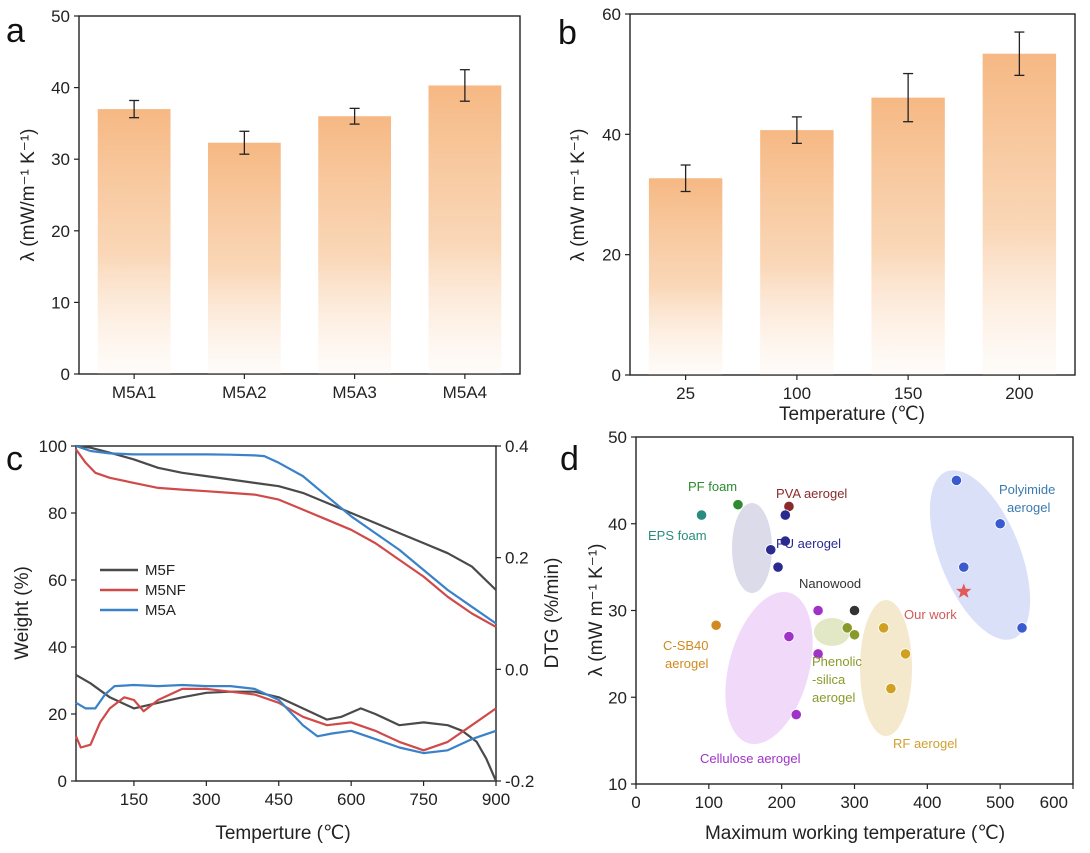 This screenshot has height=853, width=1090. I want to click on x-tick-label: 25, so click(685, 393).